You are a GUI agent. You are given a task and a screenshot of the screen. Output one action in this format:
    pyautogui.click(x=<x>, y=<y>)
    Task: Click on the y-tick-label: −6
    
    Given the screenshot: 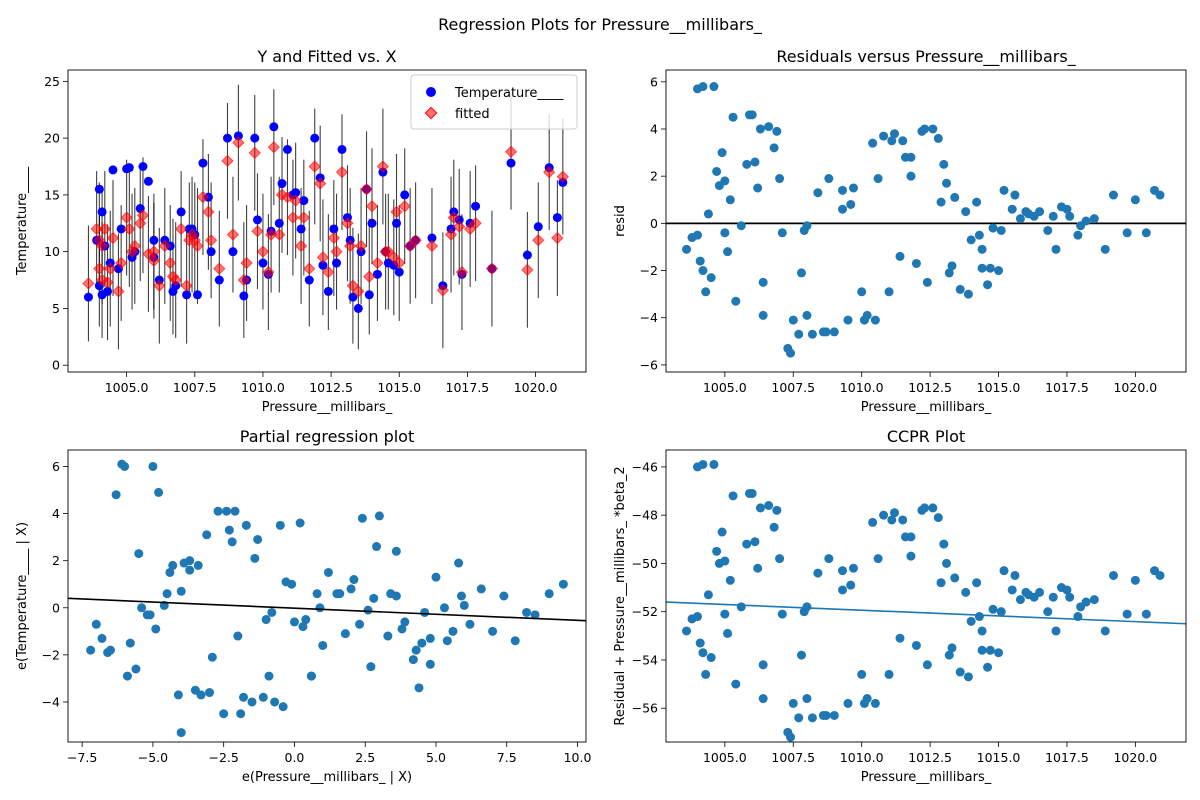 What is the action you would take?
    pyautogui.click(x=649, y=364)
    